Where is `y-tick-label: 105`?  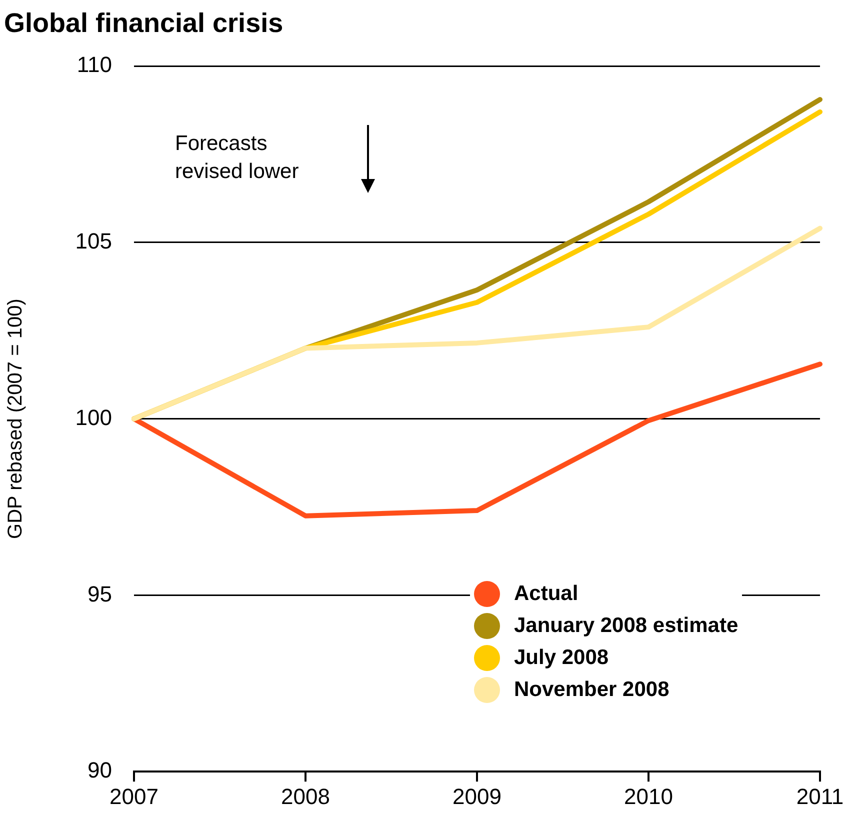
y-tick-label: 105 is located at coordinates (93, 241).